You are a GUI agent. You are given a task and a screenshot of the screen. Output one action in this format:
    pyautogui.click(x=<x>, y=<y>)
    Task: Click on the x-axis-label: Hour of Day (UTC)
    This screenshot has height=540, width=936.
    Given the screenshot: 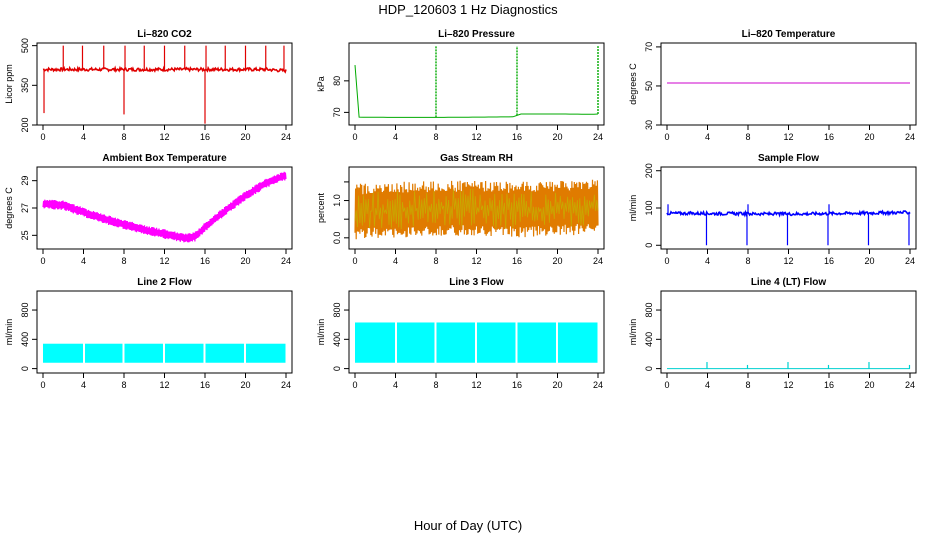 What is the action you would take?
    pyautogui.click(x=468, y=525)
    